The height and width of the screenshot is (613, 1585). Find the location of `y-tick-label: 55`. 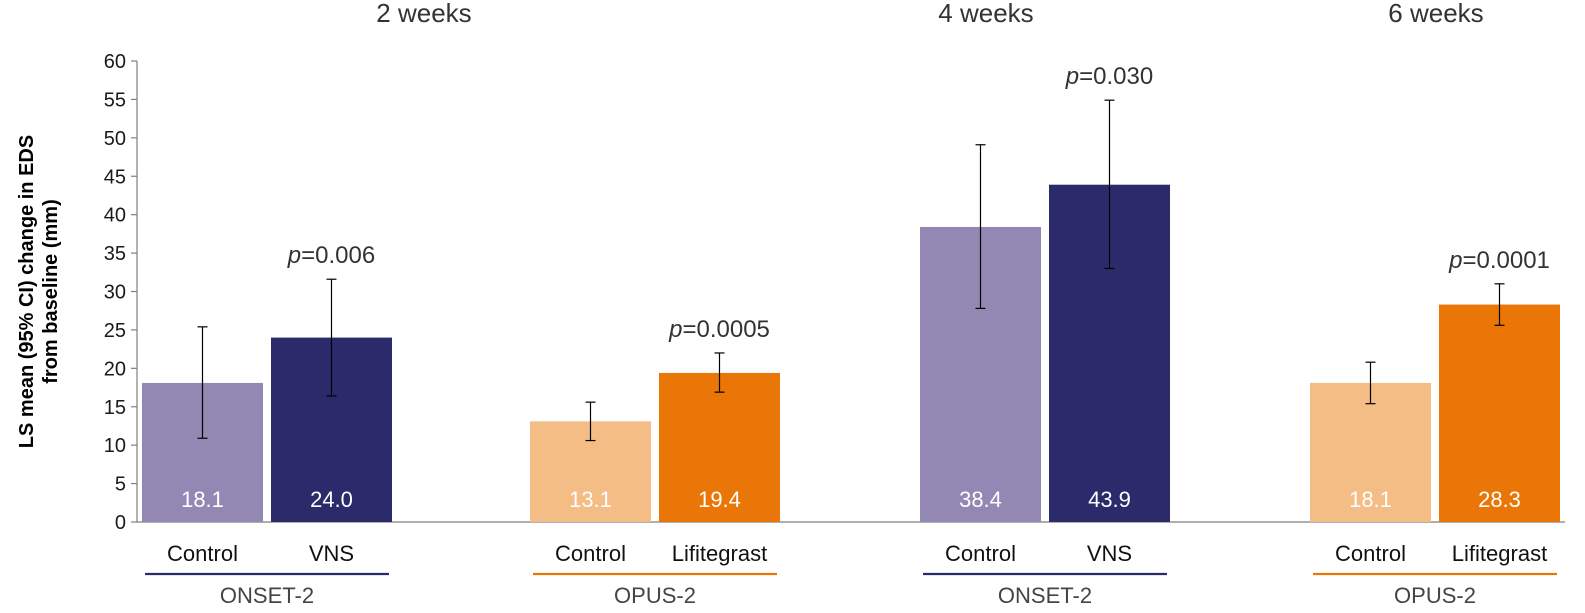

y-tick-label: 55 is located at coordinates (115, 100).